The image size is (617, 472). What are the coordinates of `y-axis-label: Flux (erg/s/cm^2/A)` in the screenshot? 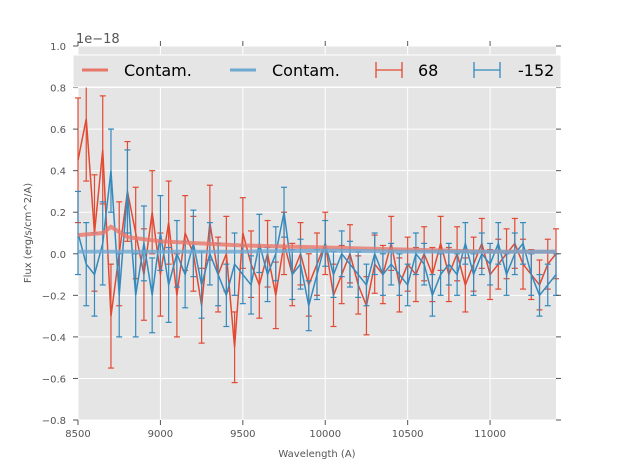 It's located at (28, 233).